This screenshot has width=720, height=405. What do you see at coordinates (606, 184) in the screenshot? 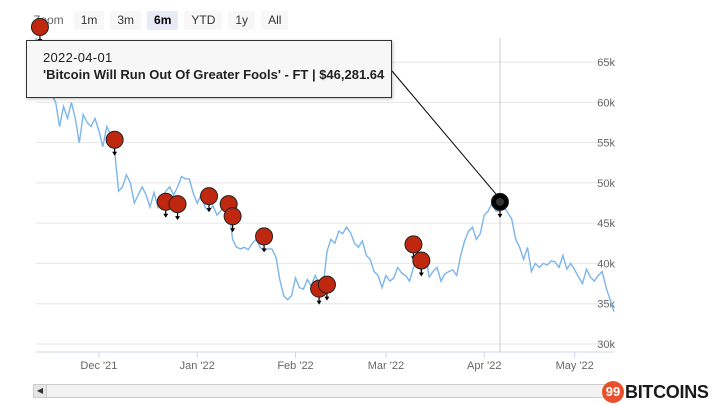
I see `y-tick-label: 50k` at bounding box center [606, 184].